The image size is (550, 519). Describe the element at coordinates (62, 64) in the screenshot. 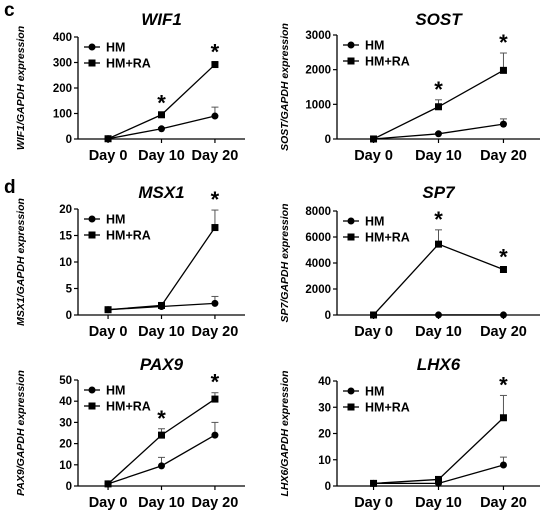

I see `y-tick-label: 300` at that location.